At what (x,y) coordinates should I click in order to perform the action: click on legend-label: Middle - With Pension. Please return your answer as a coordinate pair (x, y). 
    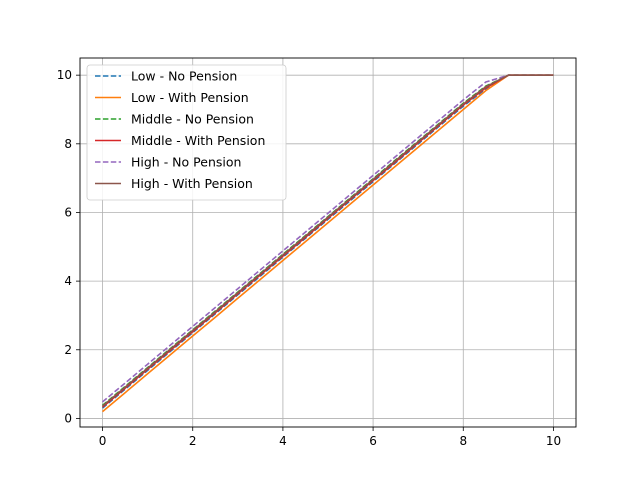
    Looking at the image, I should click on (198, 140).